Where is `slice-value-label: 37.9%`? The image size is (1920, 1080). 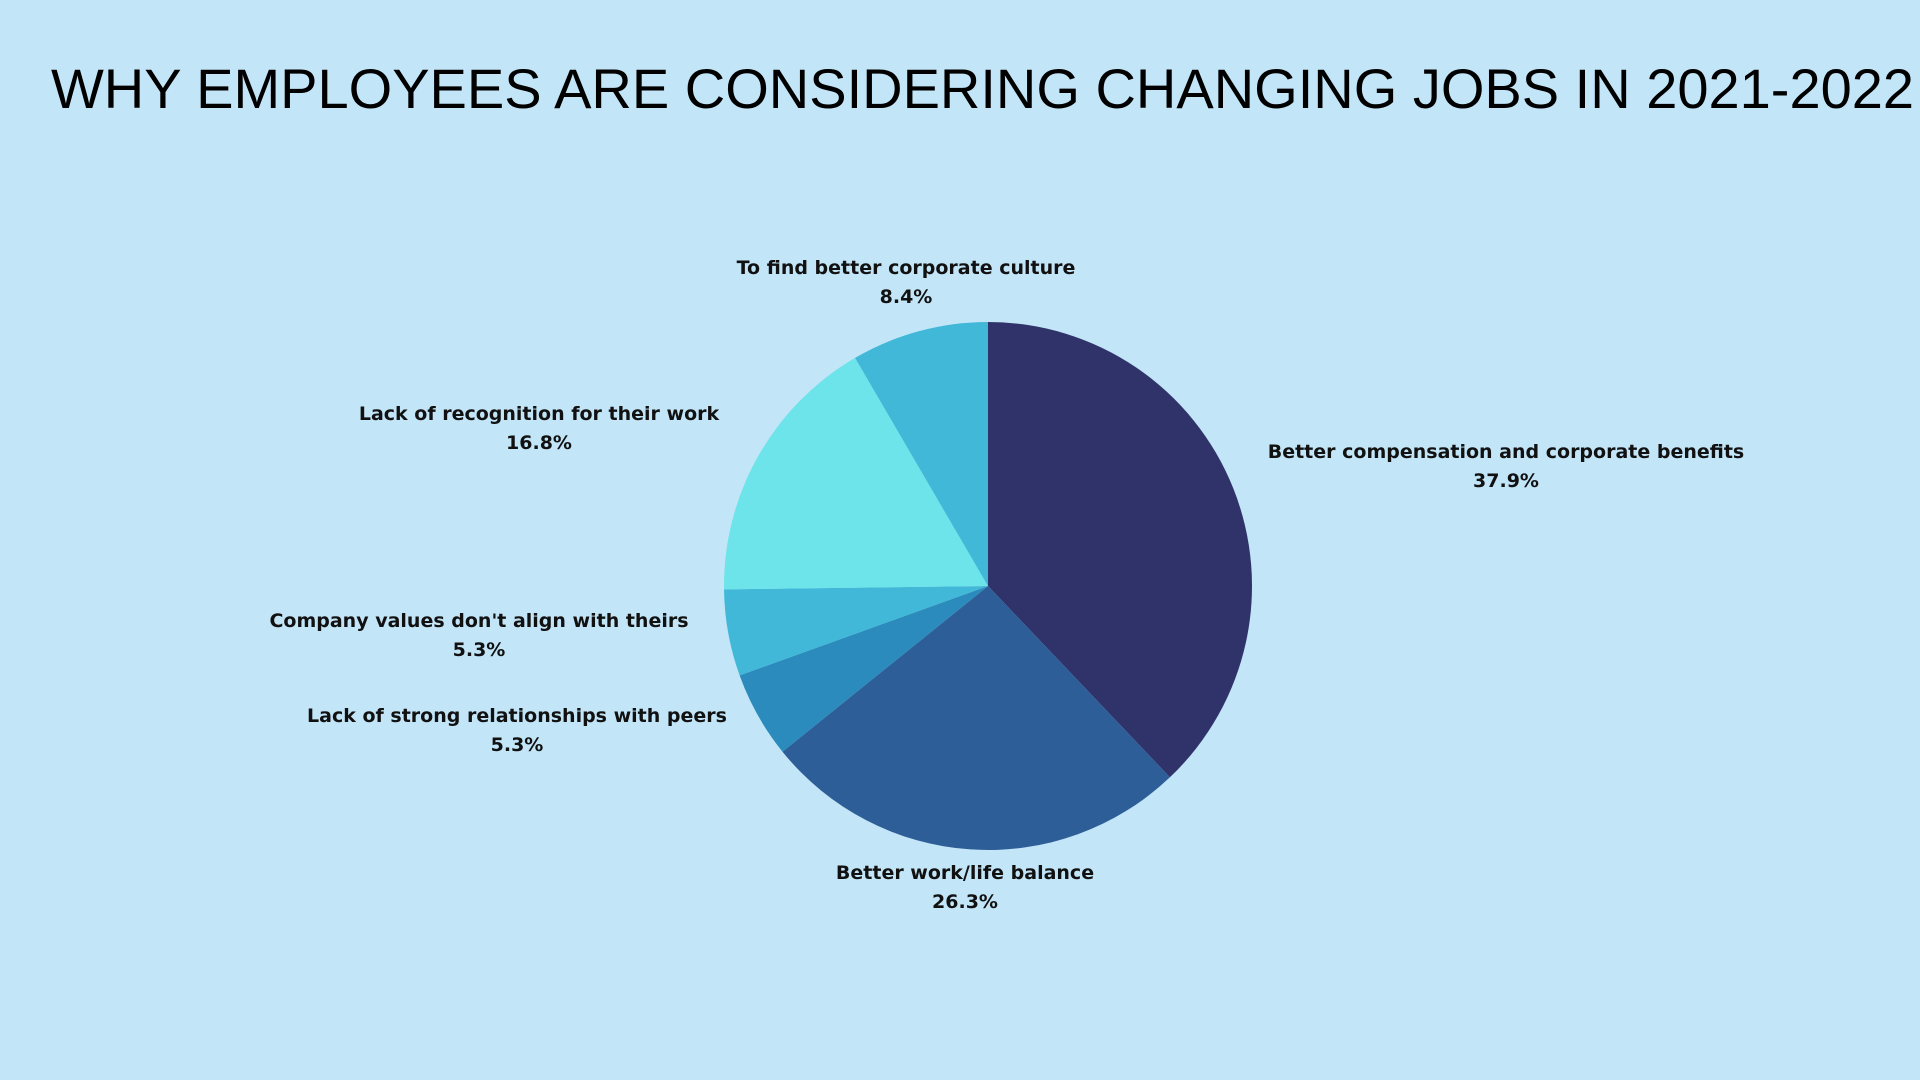
slice-value-label: 37.9% is located at coordinates (1506, 481).